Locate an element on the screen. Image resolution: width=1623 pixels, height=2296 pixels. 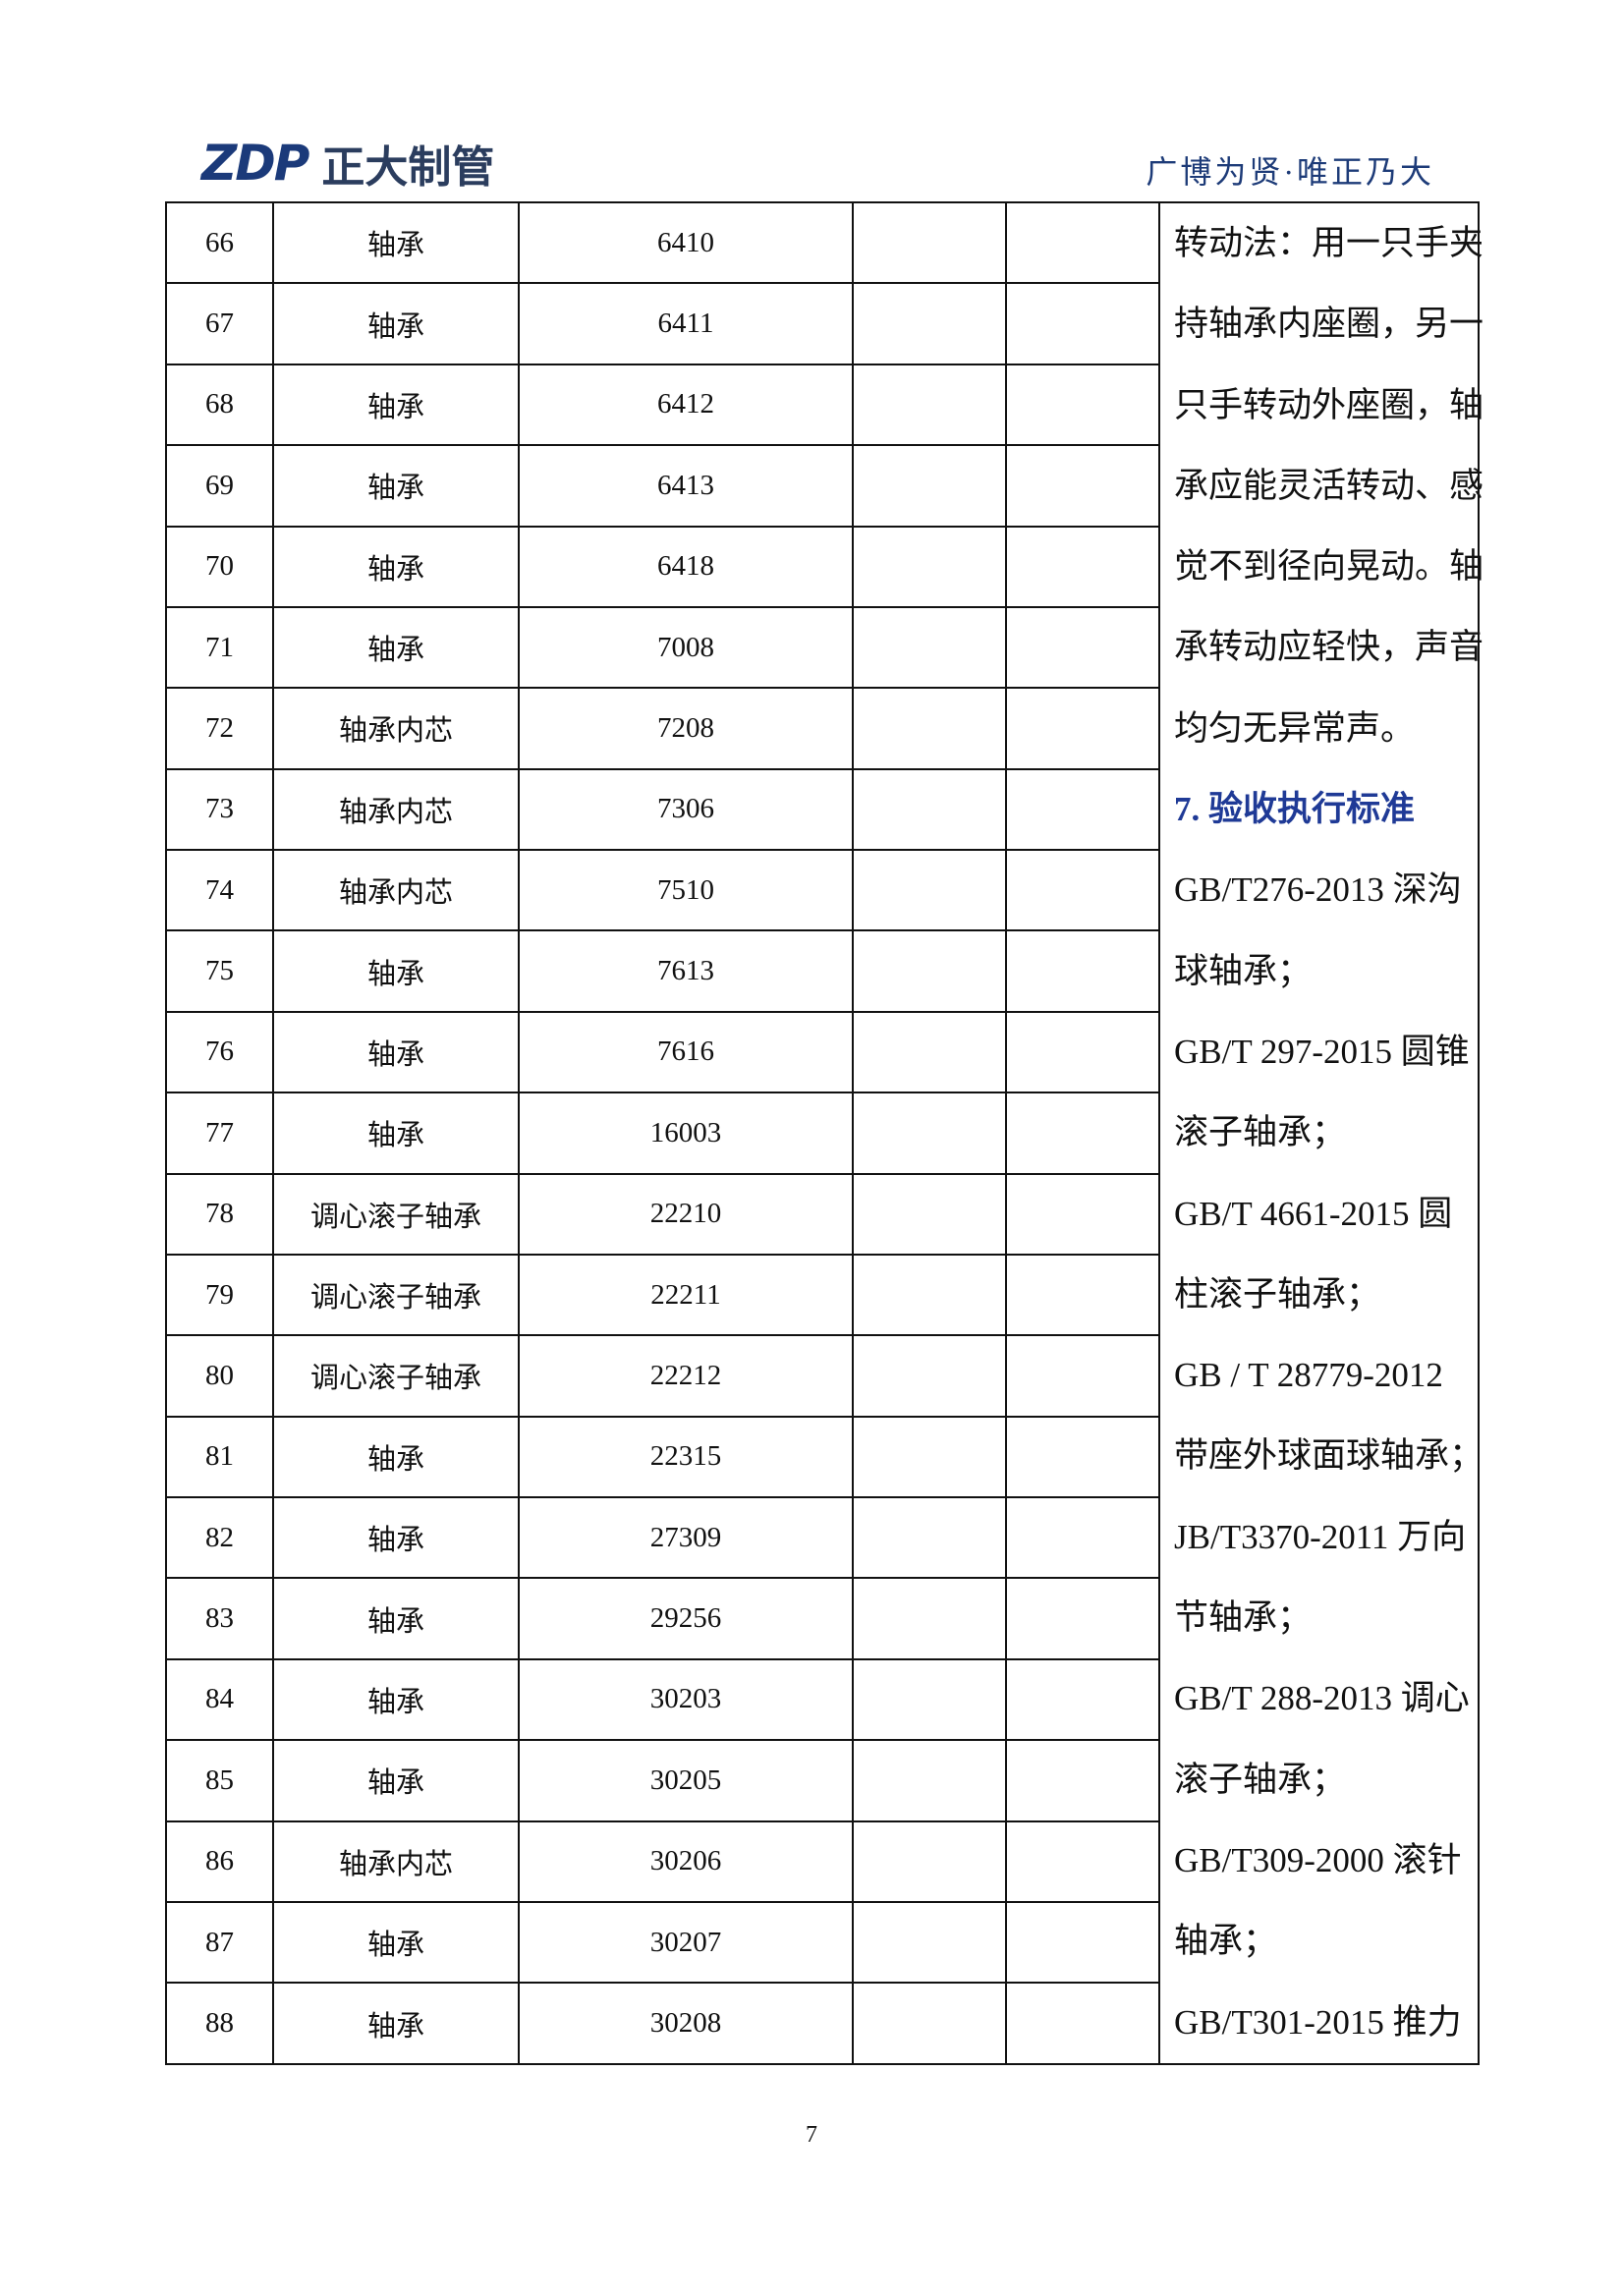
table-row: 88 轴承 30208 is located at coordinates (822, 2023).